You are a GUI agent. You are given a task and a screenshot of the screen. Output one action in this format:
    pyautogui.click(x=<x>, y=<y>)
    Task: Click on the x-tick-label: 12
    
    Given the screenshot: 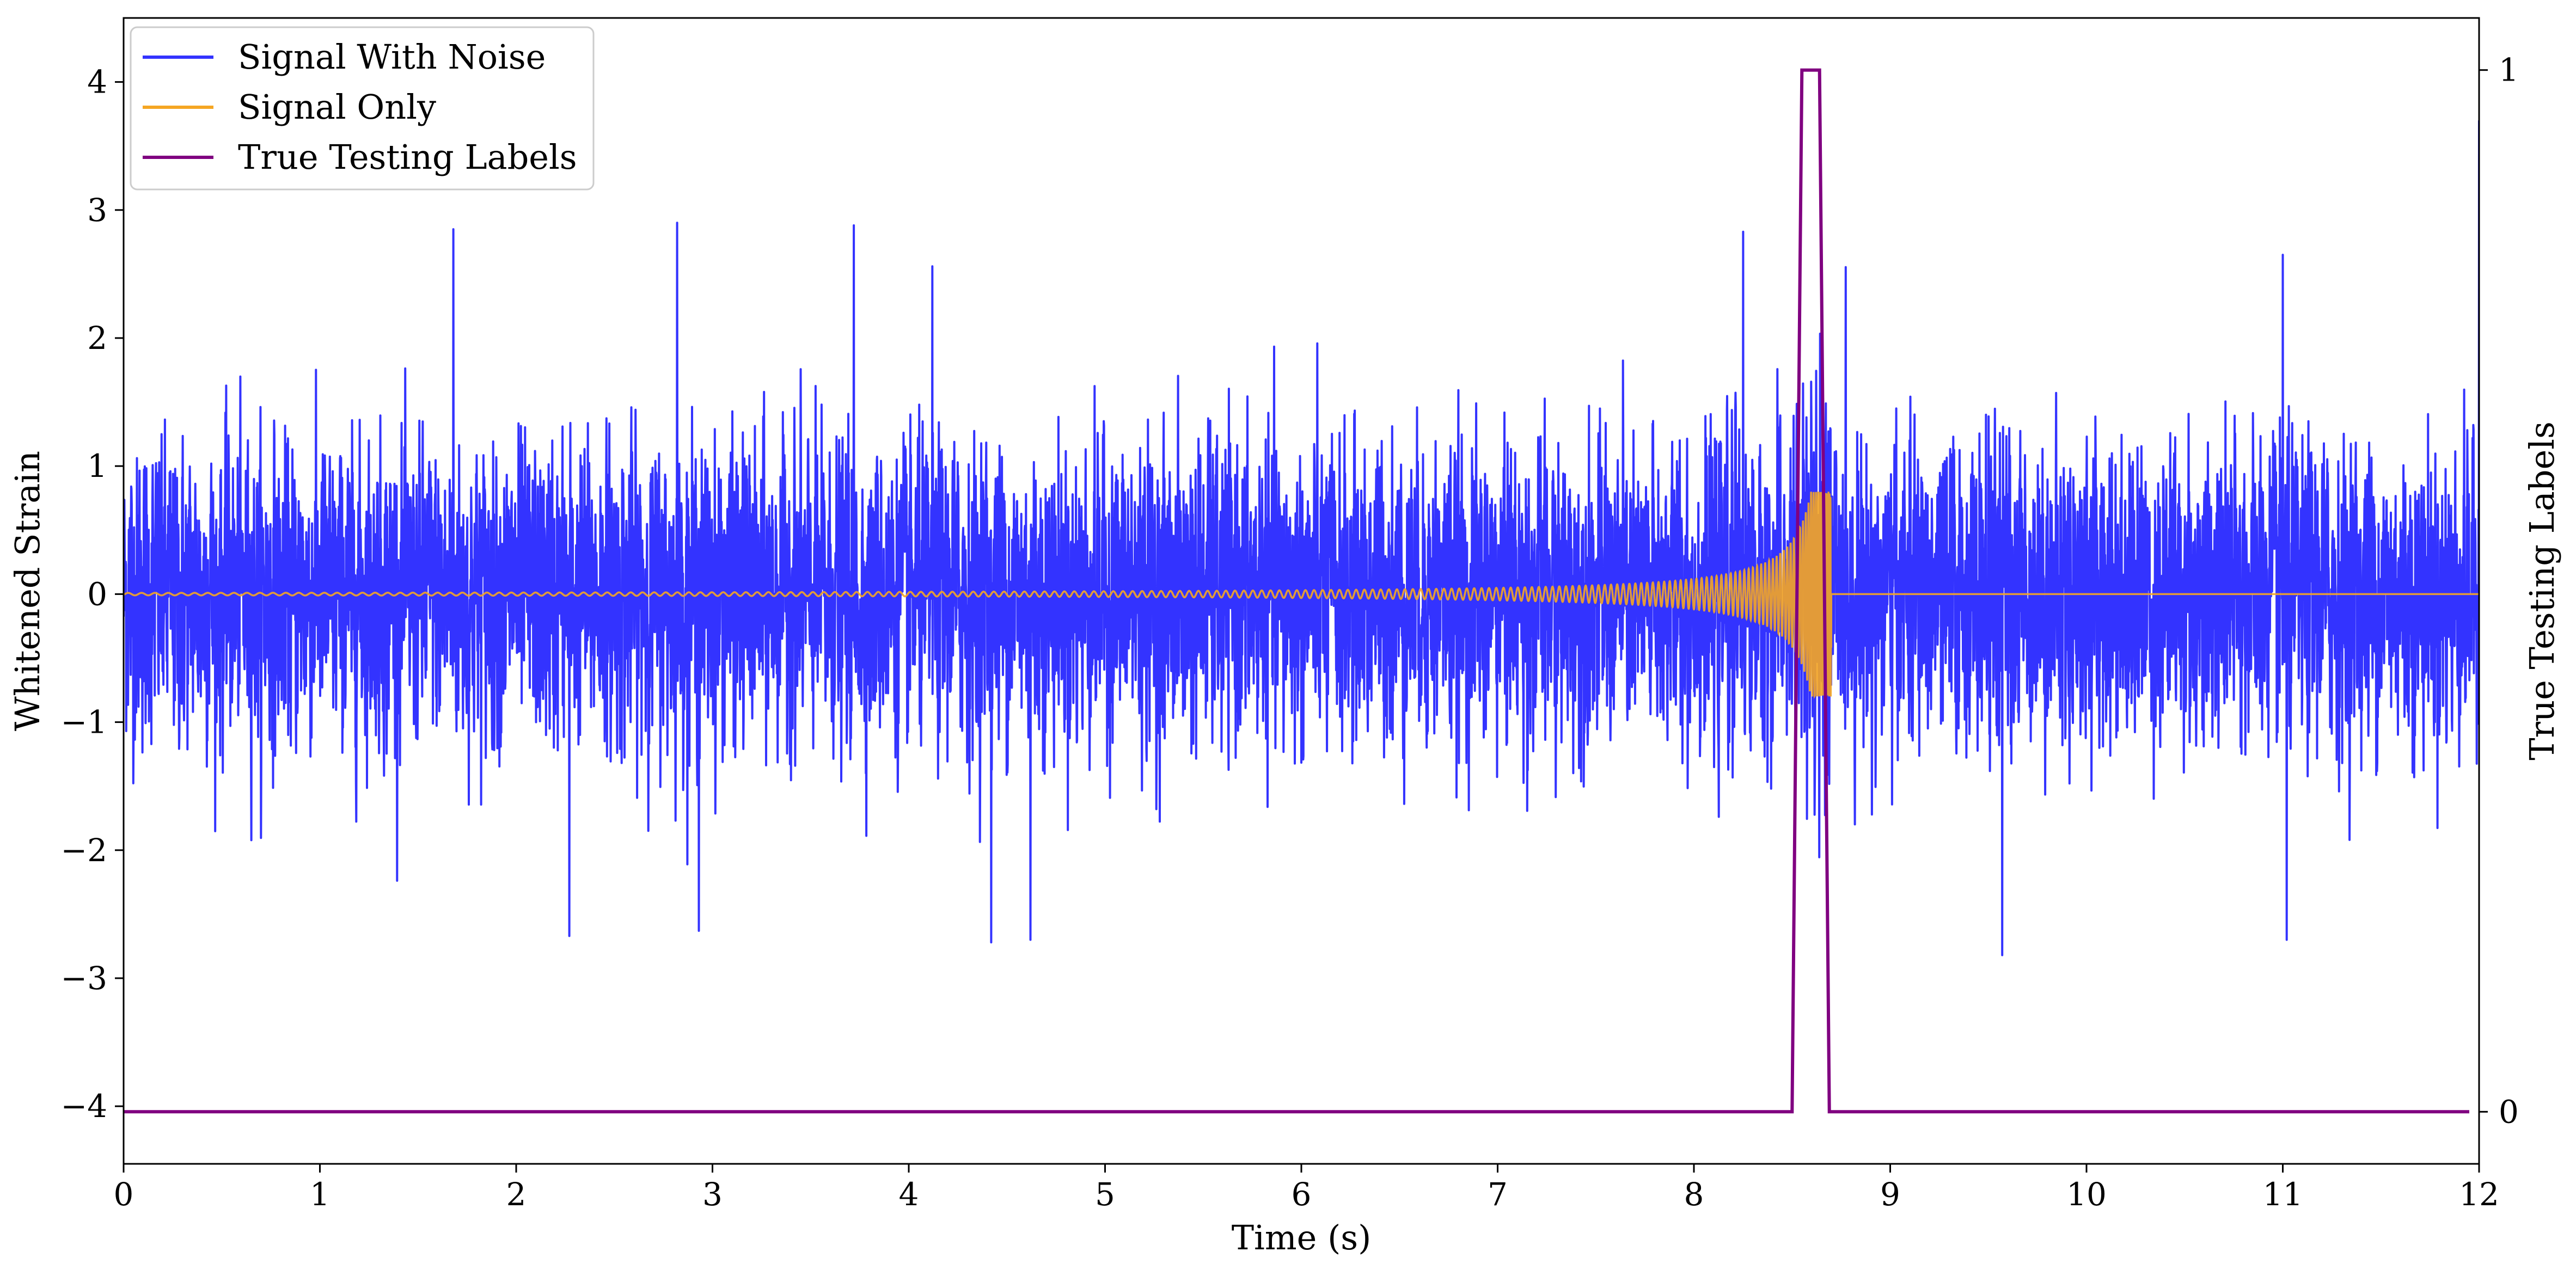 What is the action you would take?
    pyautogui.click(x=2479, y=1194)
    